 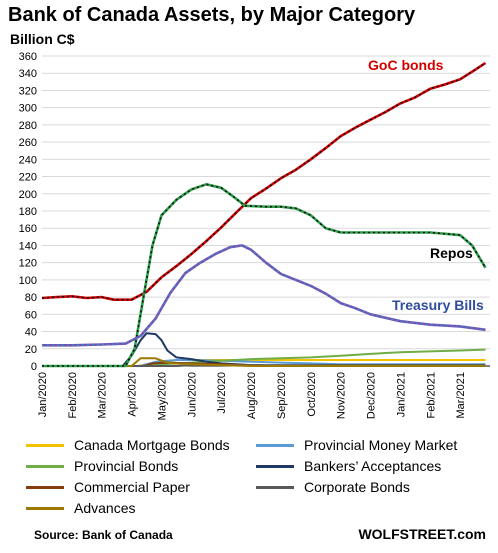 What do you see at coordinates (422, 534) in the screenshot?
I see `brand-logo-text: WOLFSTREET.com` at bounding box center [422, 534].